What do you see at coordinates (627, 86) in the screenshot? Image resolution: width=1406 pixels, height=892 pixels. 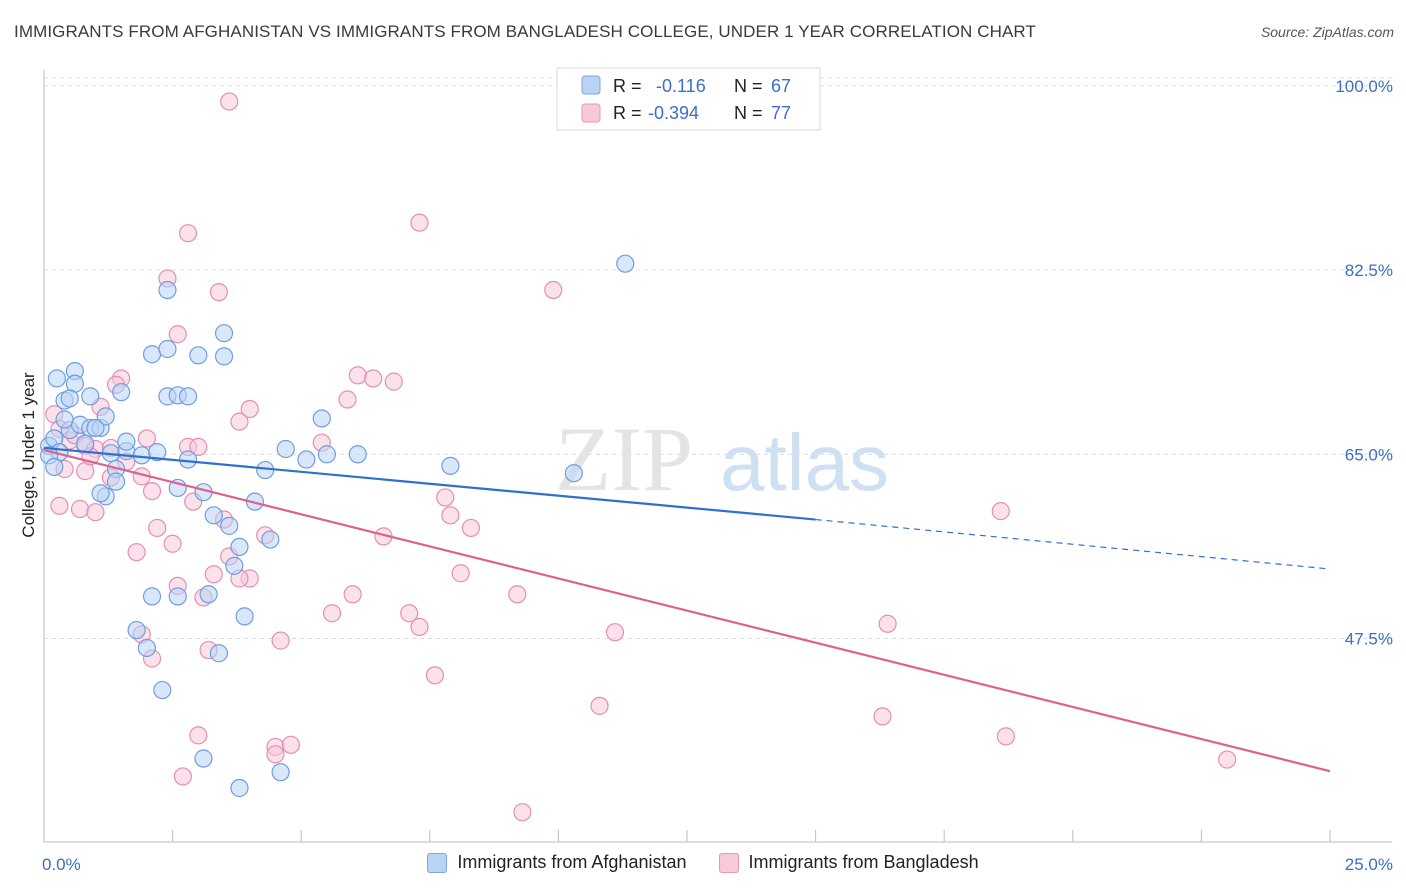 I see `legend-r-label-1: R =` at bounding box center [627, 86].